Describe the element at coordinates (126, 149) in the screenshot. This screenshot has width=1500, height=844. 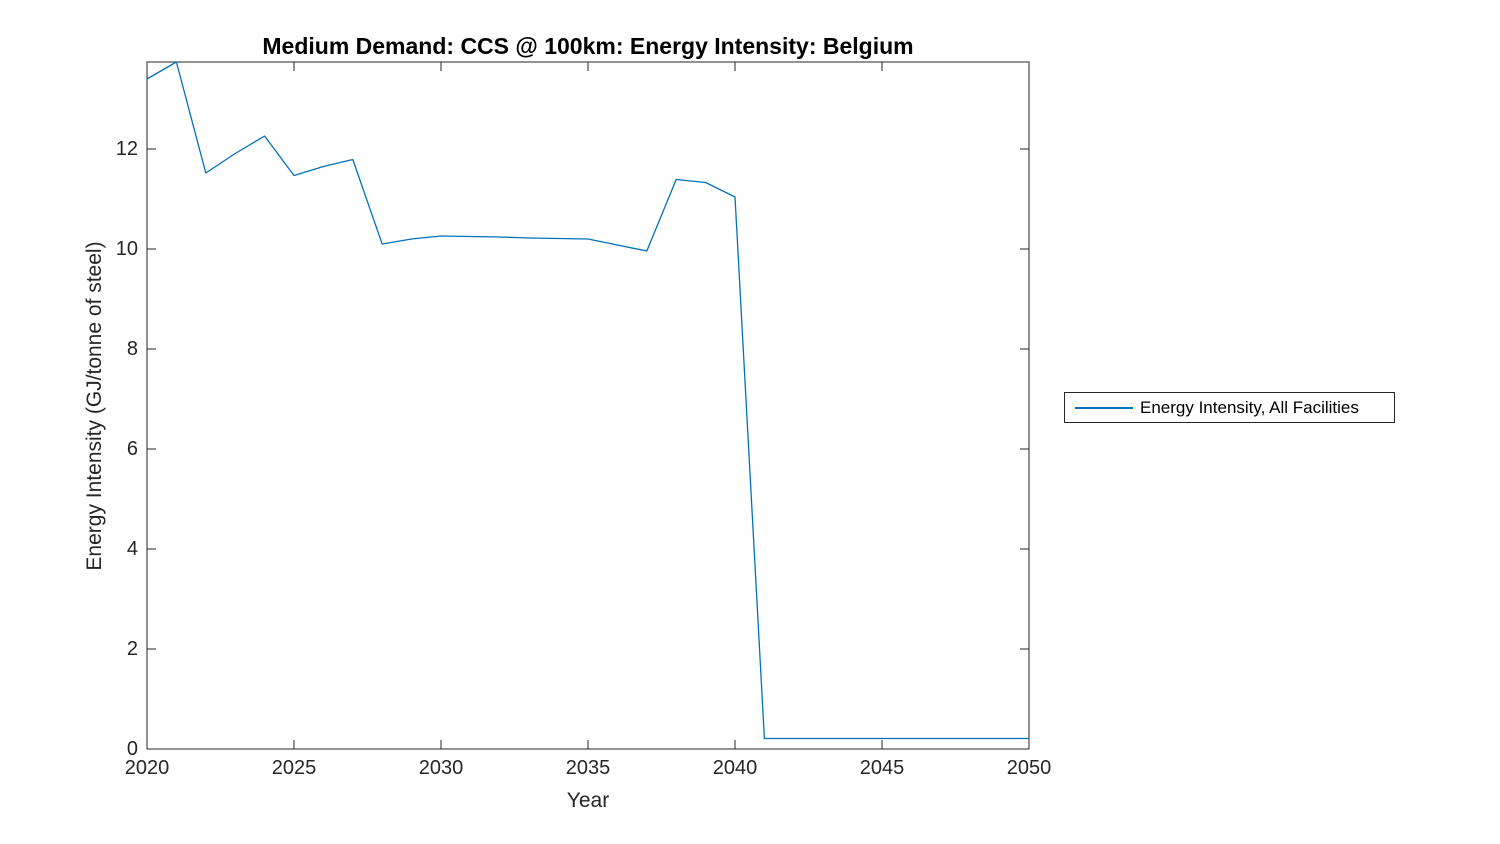
I see `y-tick-label: 12` at that location.